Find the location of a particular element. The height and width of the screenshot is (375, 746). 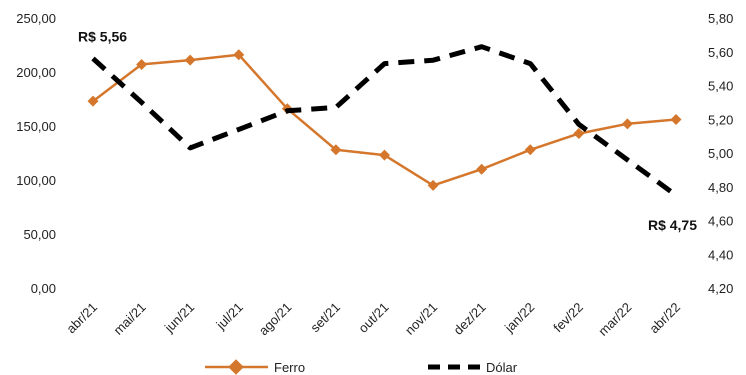

dolar-value-label: R$ 4,75 is located at coordinates (672, 225).